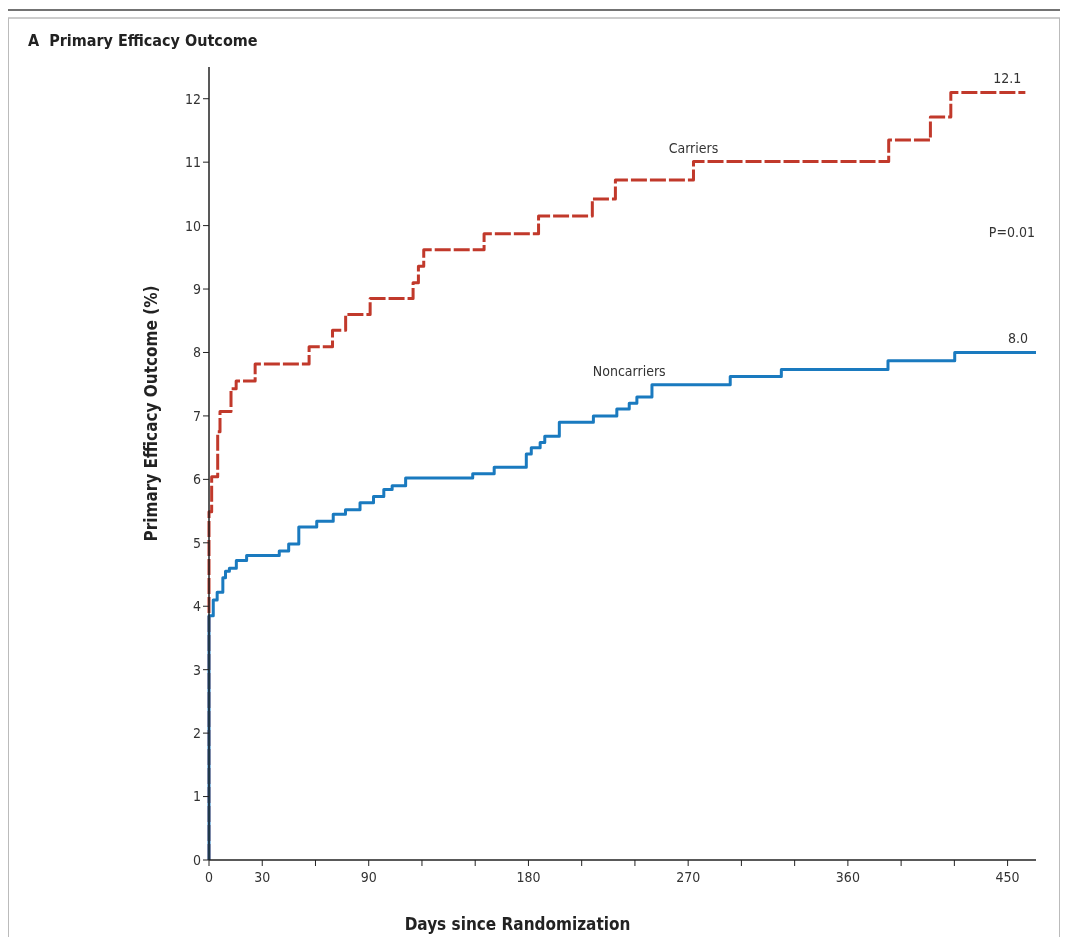  Describe the element at coordinates (196, 415) in the screenshot. I see `y-tick-label: 7` at that location.